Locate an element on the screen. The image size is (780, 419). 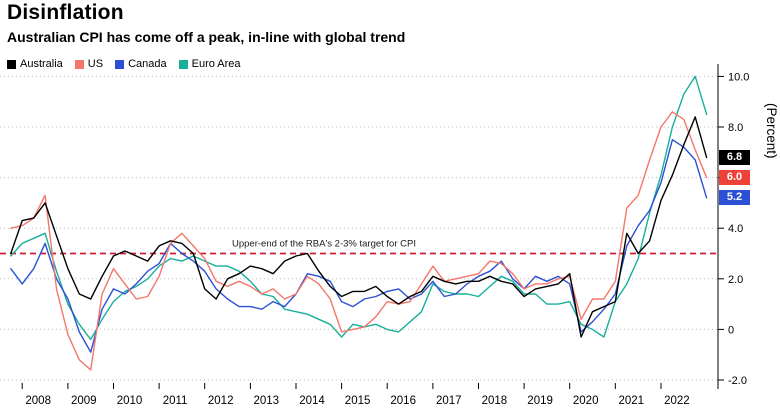
legend-item-australia: Australia is located at coordinates (35, 64).